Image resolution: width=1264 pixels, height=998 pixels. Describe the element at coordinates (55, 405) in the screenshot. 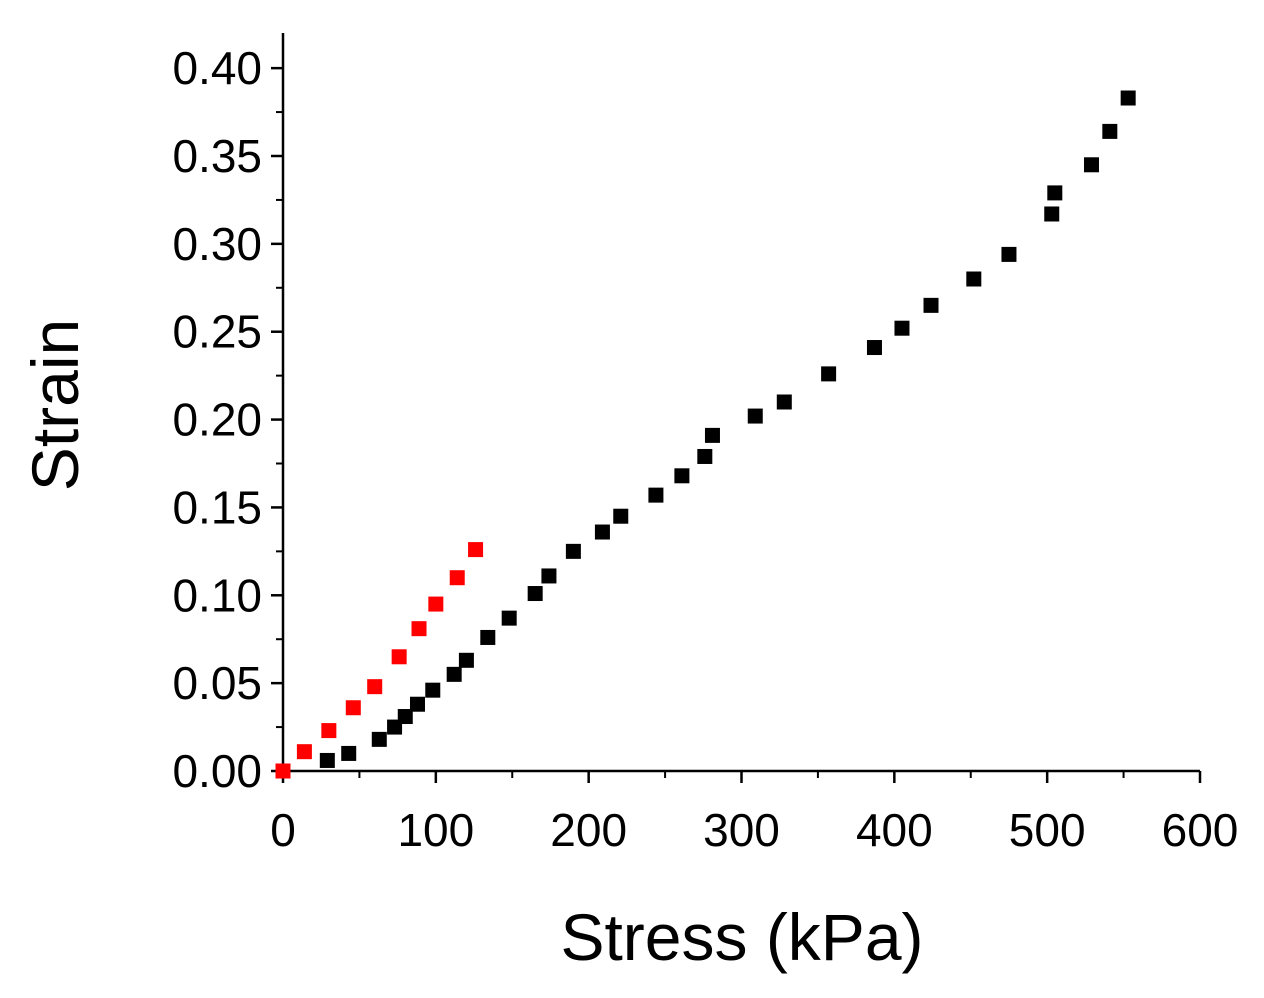

I see `y-axis-title: Strain` at that location.